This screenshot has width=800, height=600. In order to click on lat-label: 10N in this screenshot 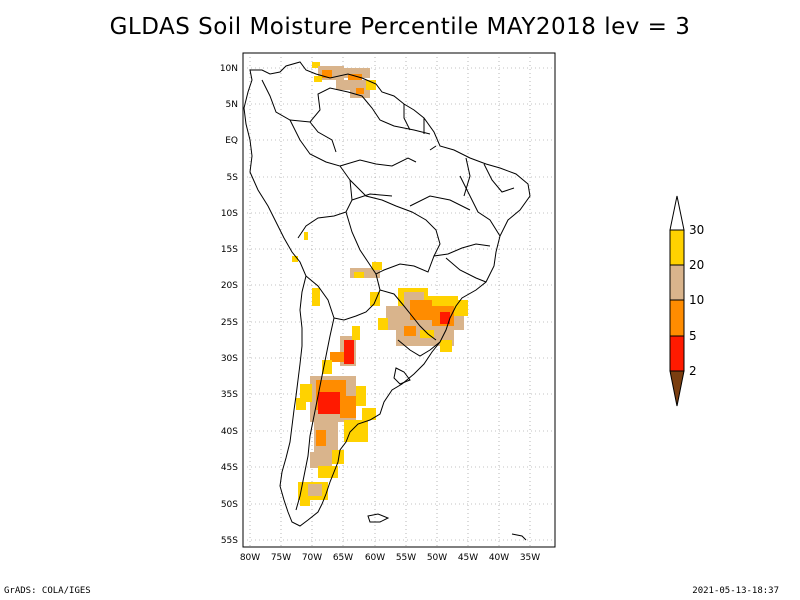, I will do `click(229, 69)`.